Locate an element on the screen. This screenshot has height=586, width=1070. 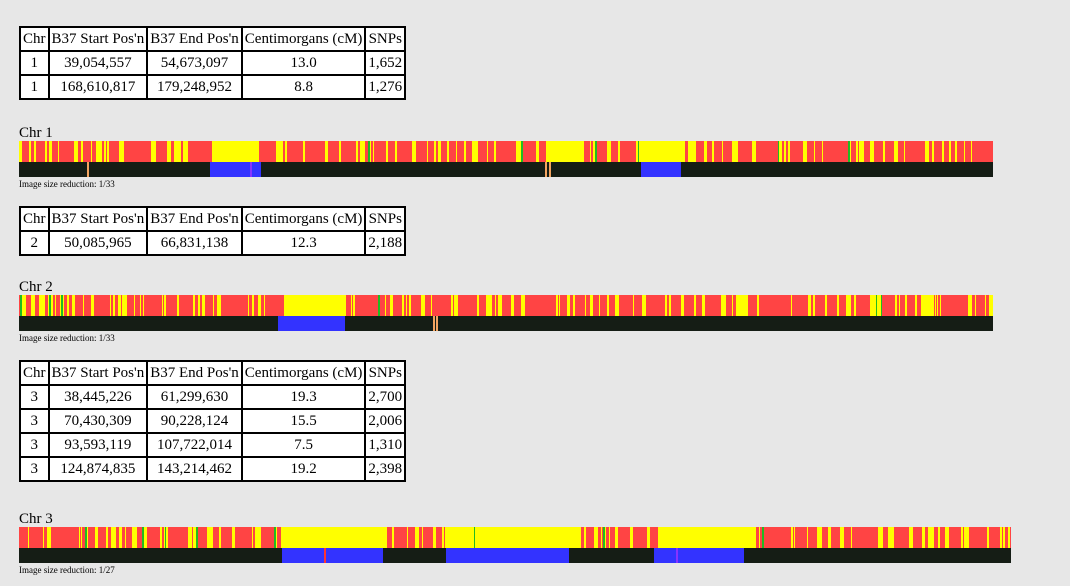
table-row: 1 168,610,817 179,248,952 8.8 1,276 is located at coordinates (213, 87).